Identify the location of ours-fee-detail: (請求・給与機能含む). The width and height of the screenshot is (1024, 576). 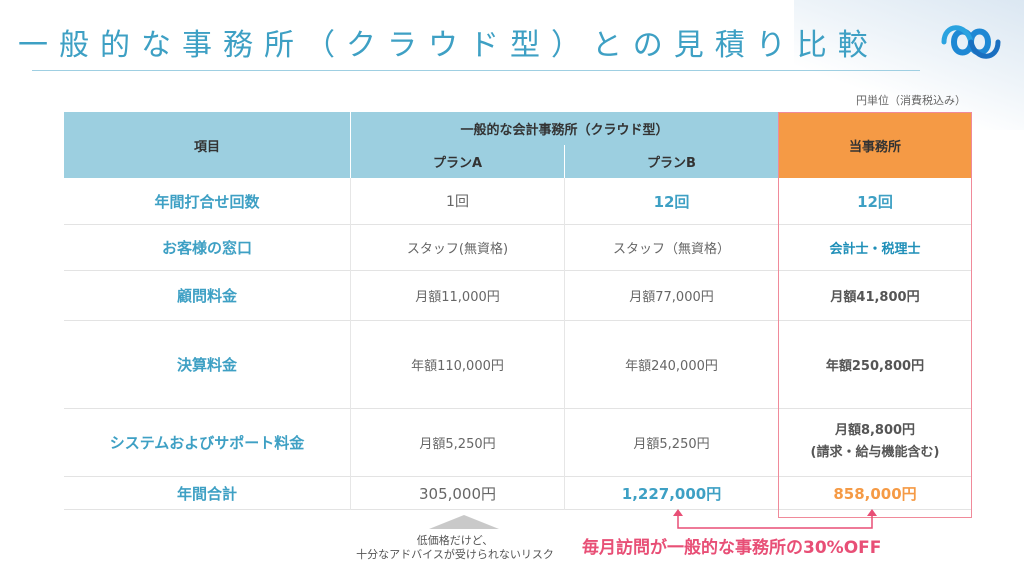
(875, 452).